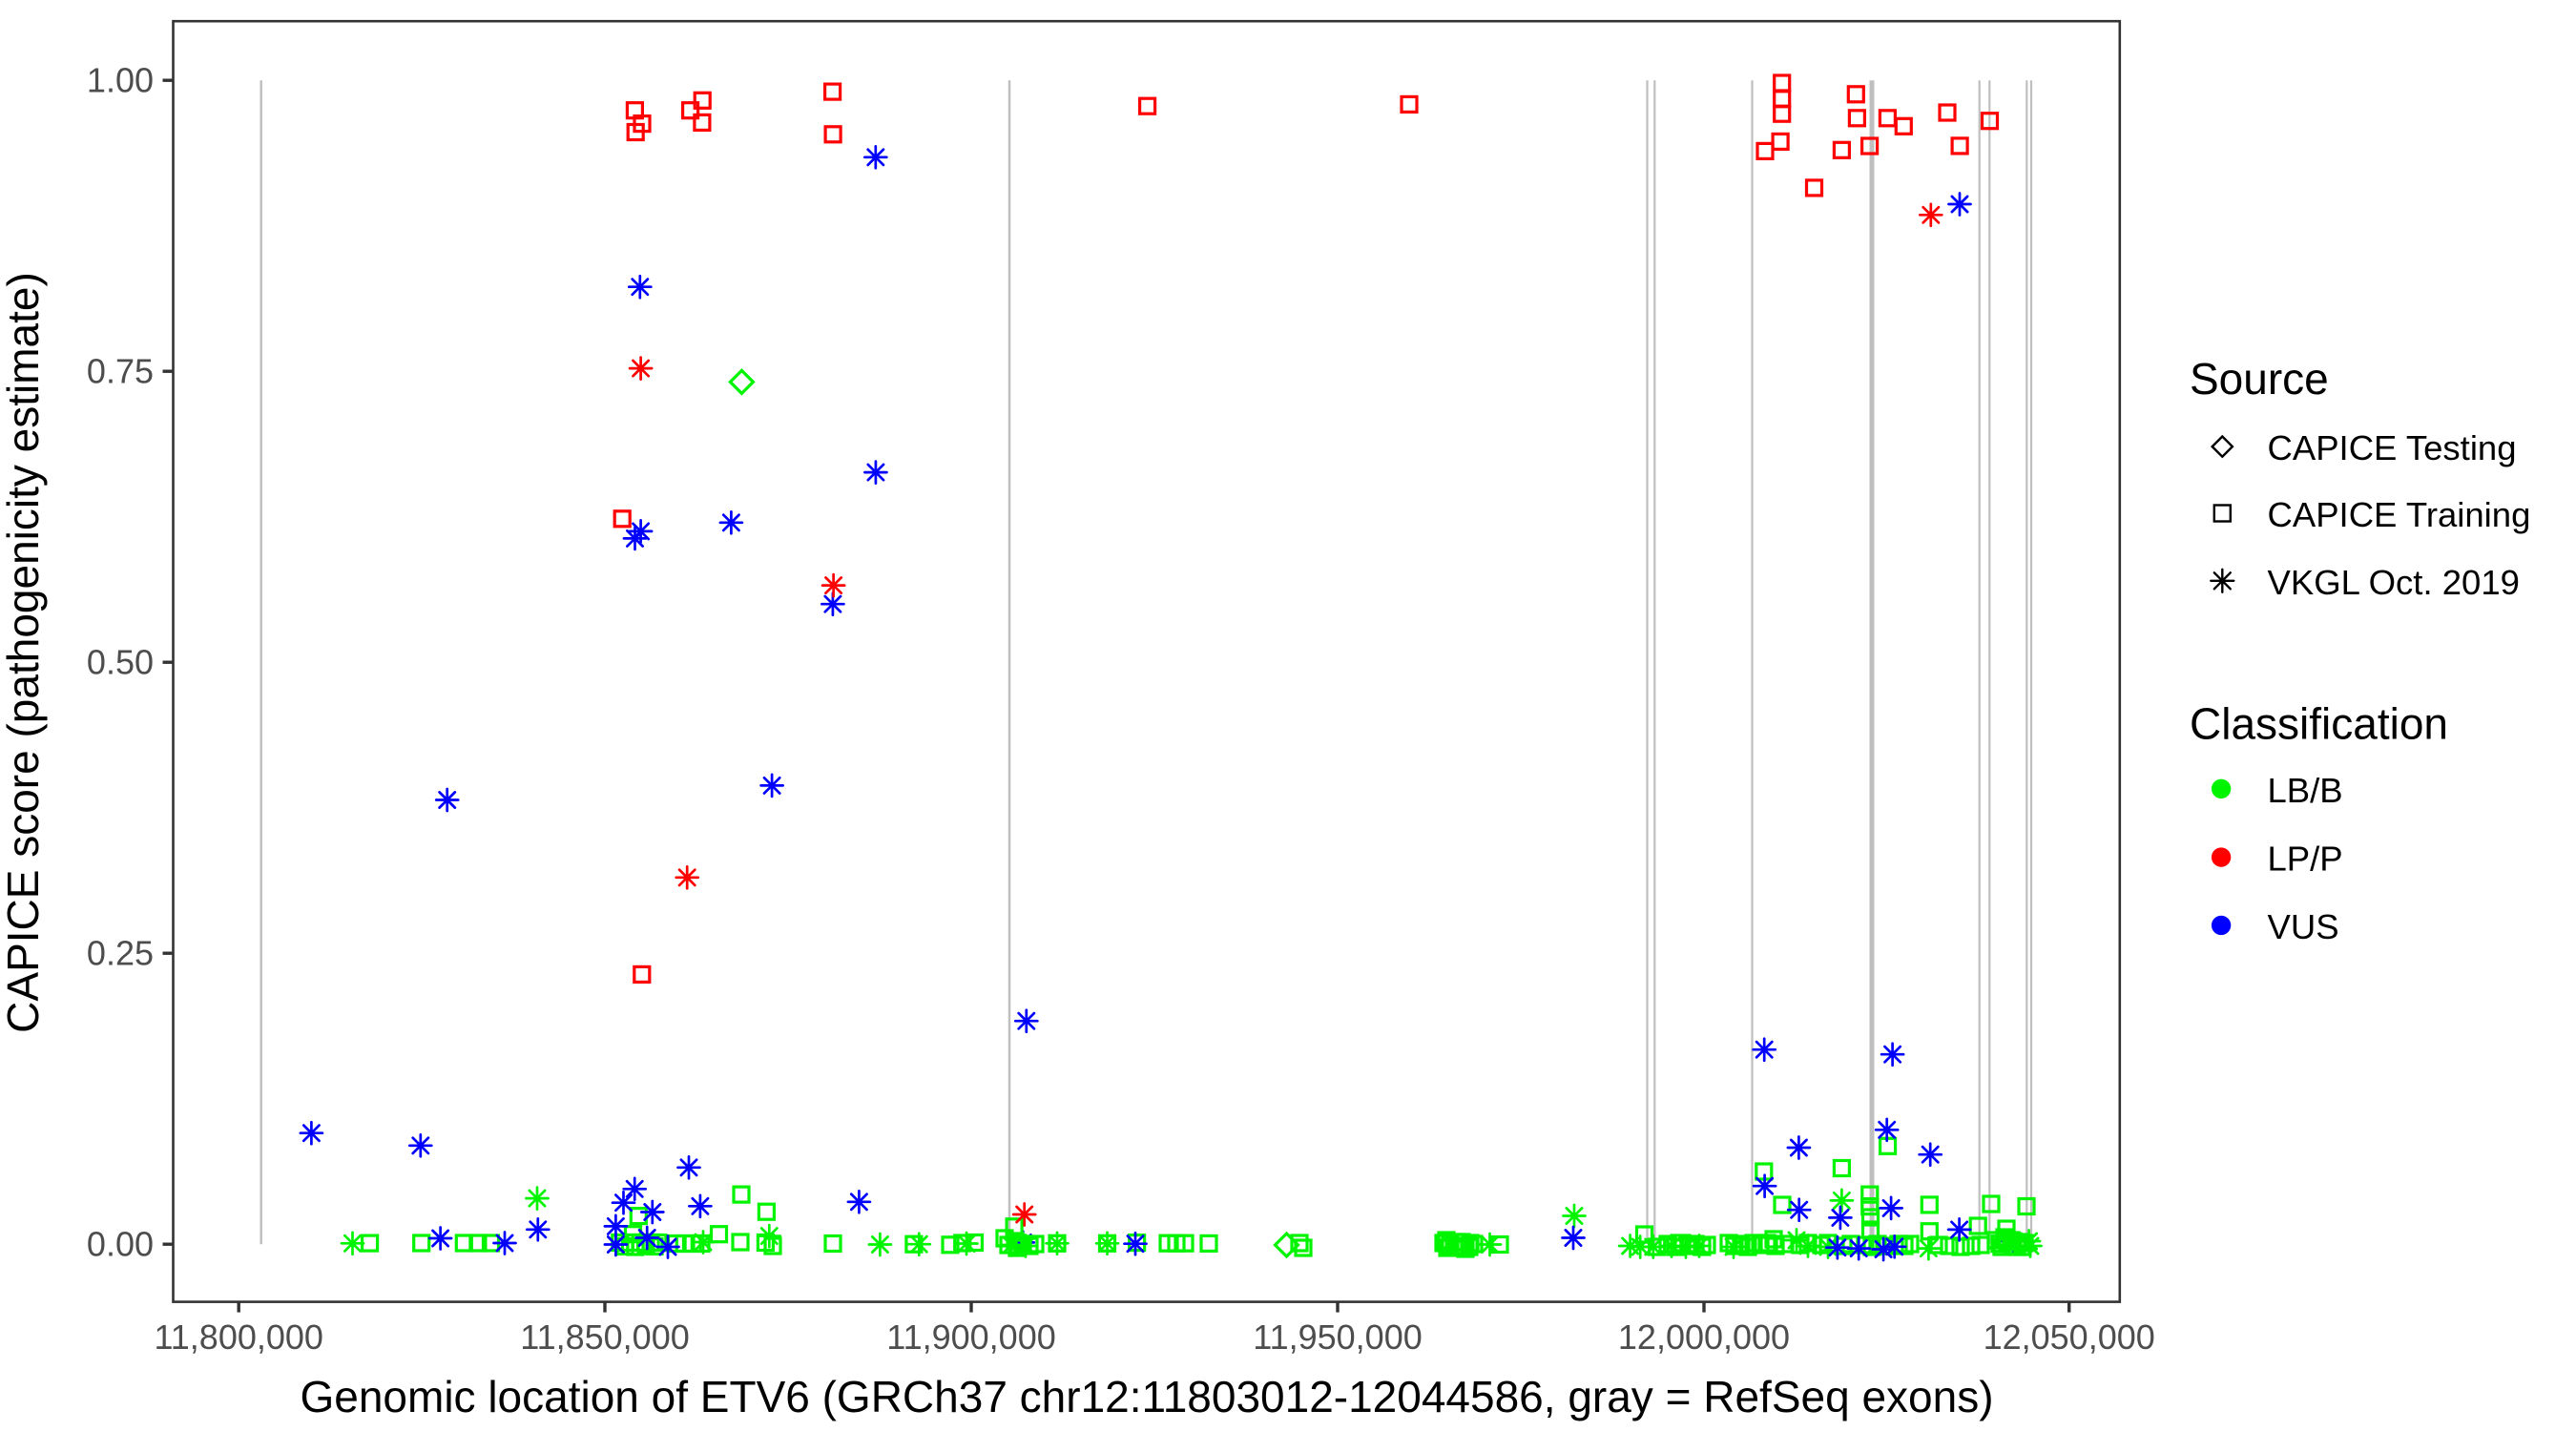 The image size is (2576, 1431). What do you see at coordinates (2305, 859) in the screenshot?
I see `svg-text: LP/P` at bounding box center [2305, 859].